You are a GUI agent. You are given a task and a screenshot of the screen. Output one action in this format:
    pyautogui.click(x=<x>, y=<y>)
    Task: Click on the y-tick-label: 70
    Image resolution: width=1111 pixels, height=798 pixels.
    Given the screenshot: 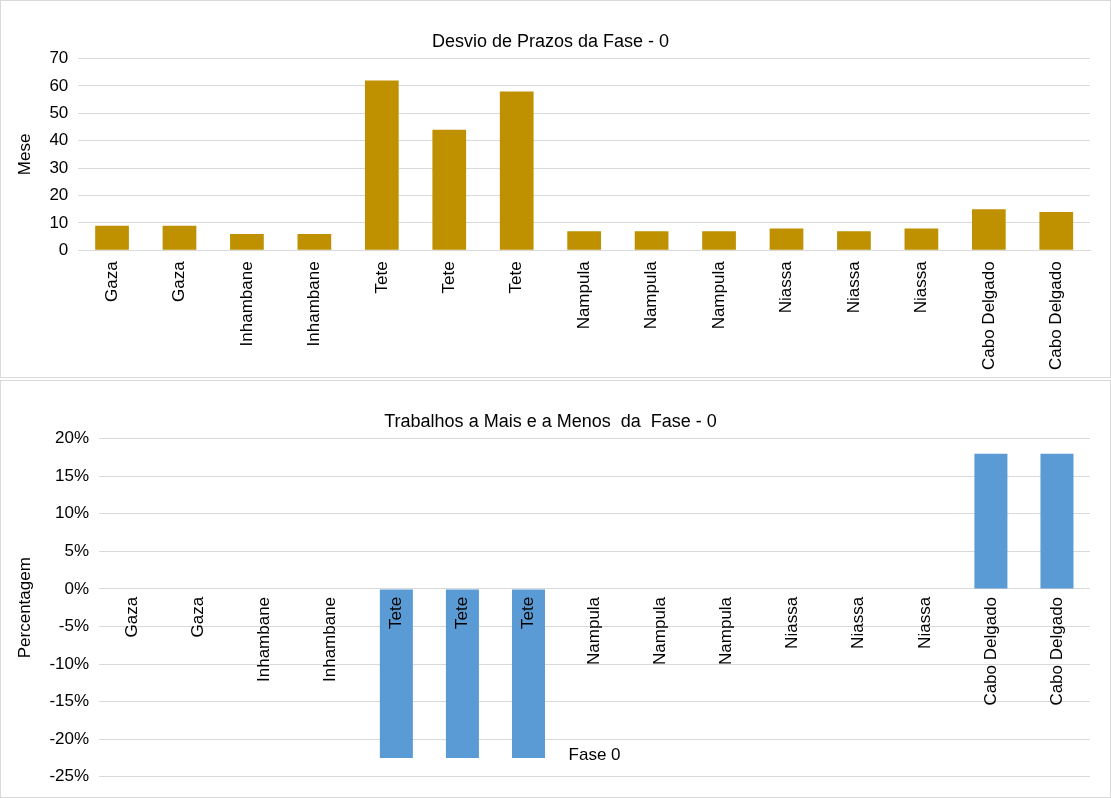 What is the action you would take?
    pyautogui.click(x=59, y=58)
    